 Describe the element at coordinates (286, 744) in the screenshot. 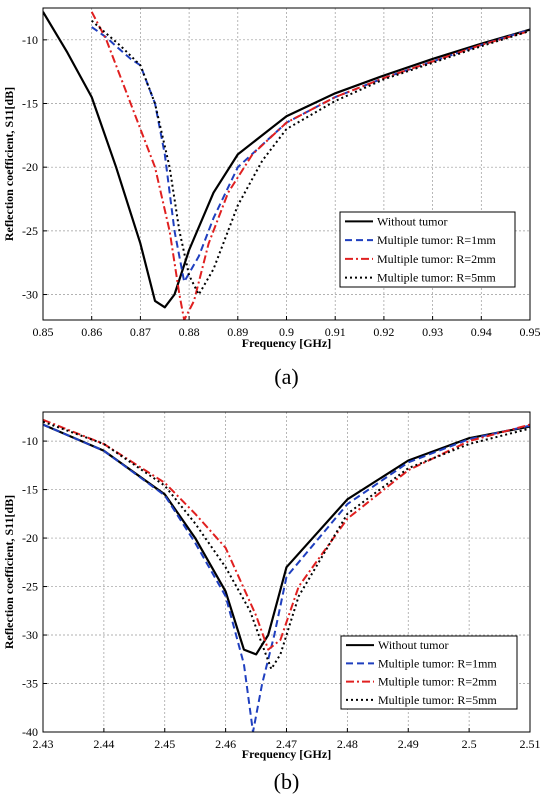

I see `x-tick-label: 2.47` at that location.